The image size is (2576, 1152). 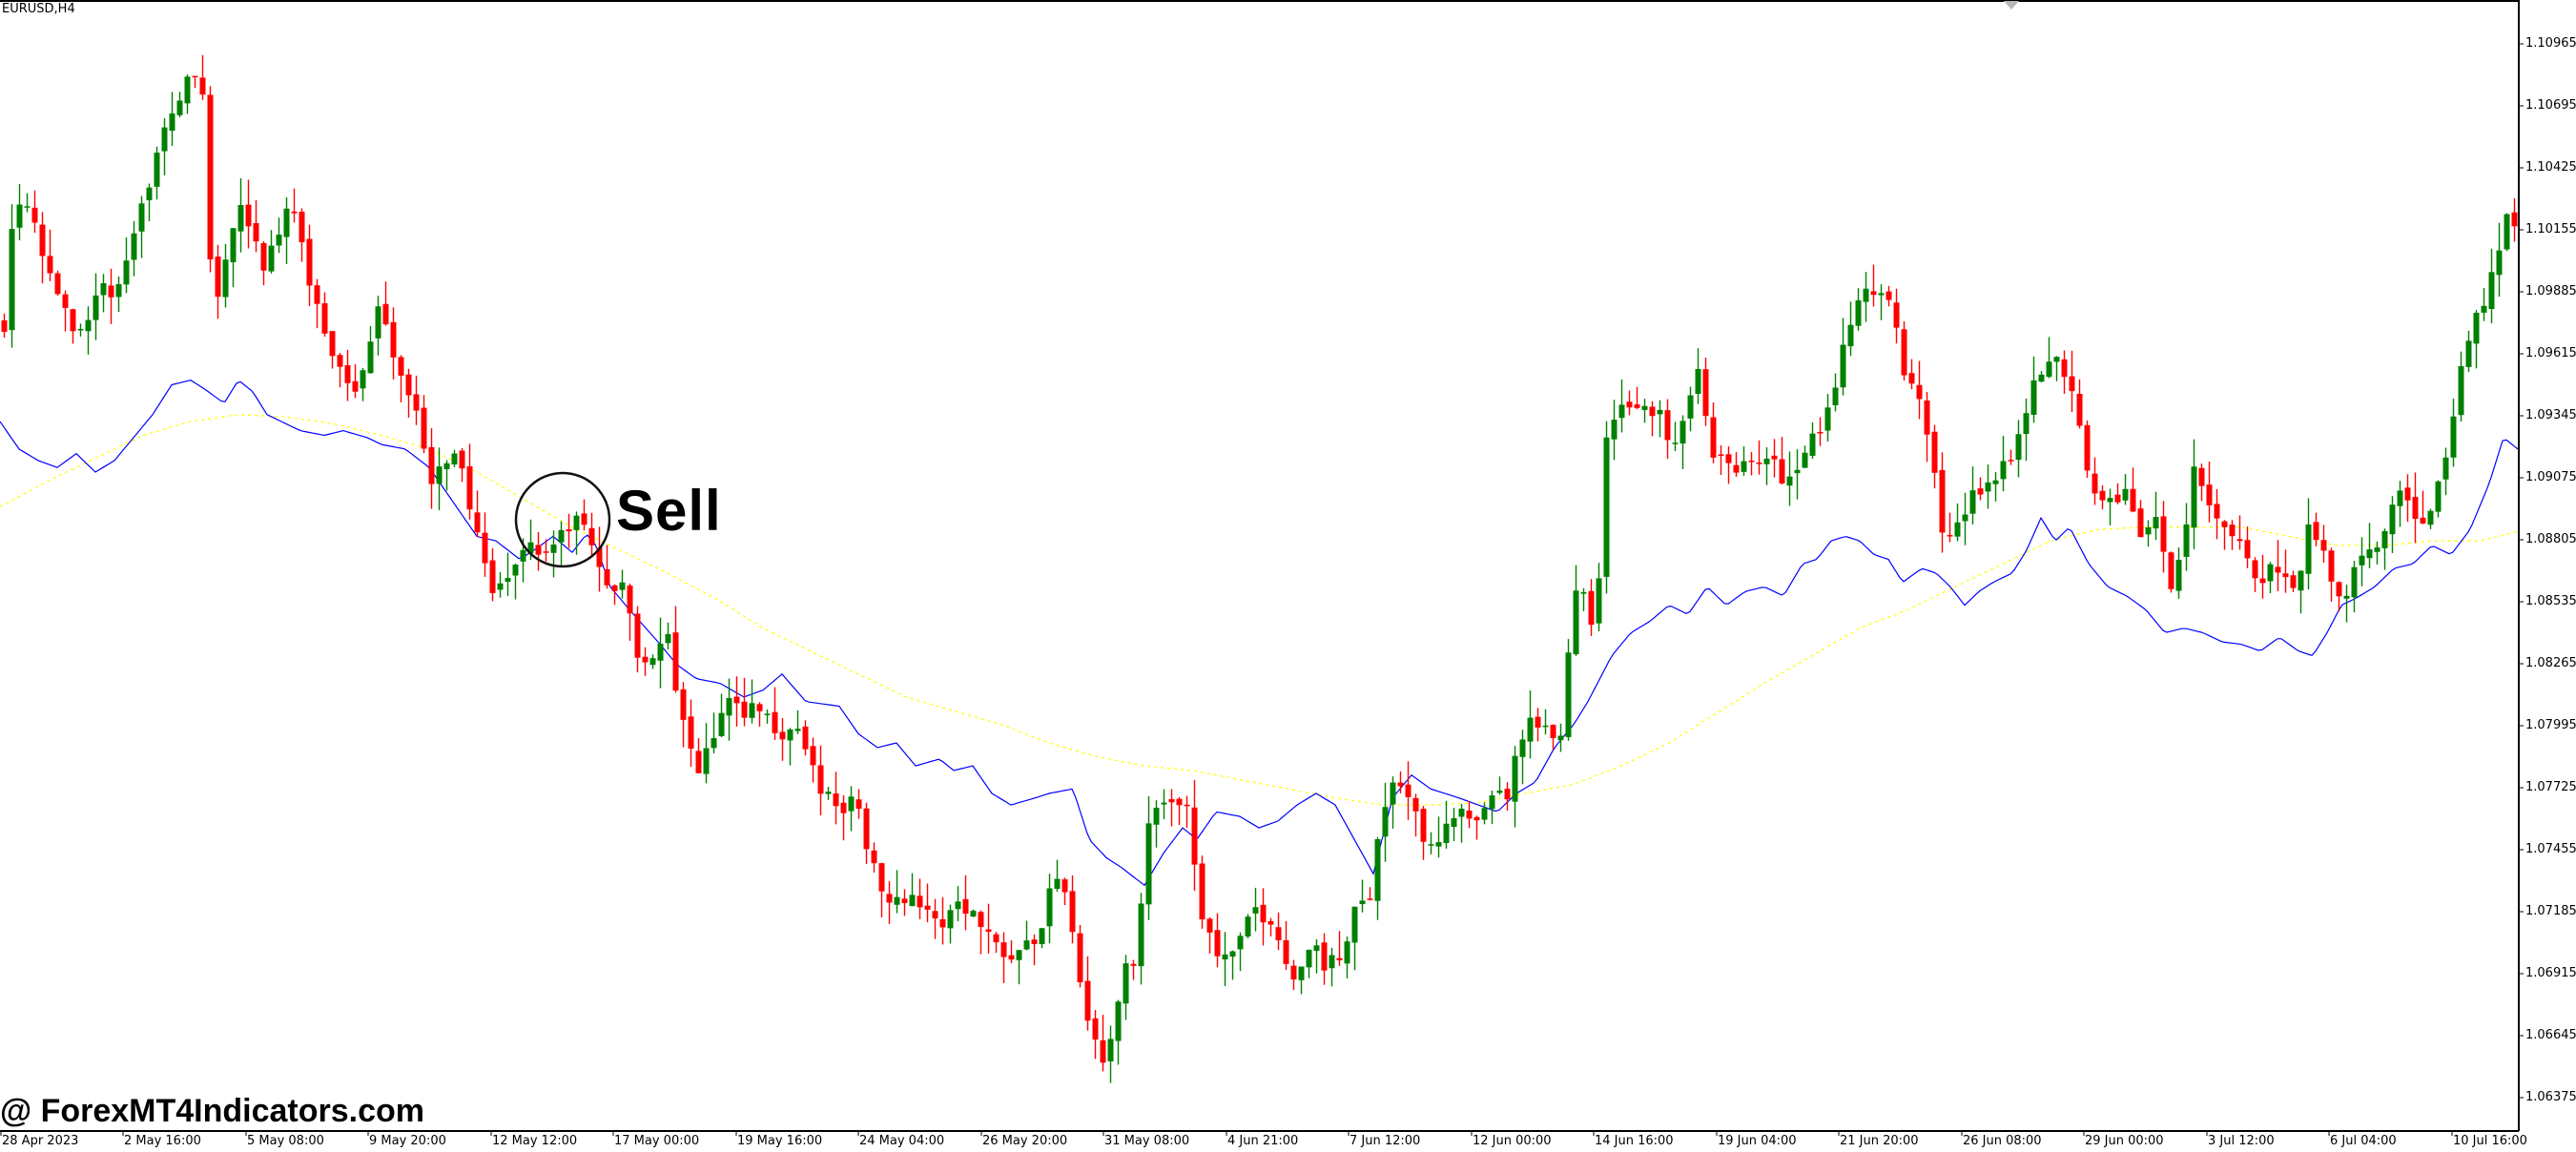 I want to click on price-tick-label: 1.09885, so click(x=2550, y=291).